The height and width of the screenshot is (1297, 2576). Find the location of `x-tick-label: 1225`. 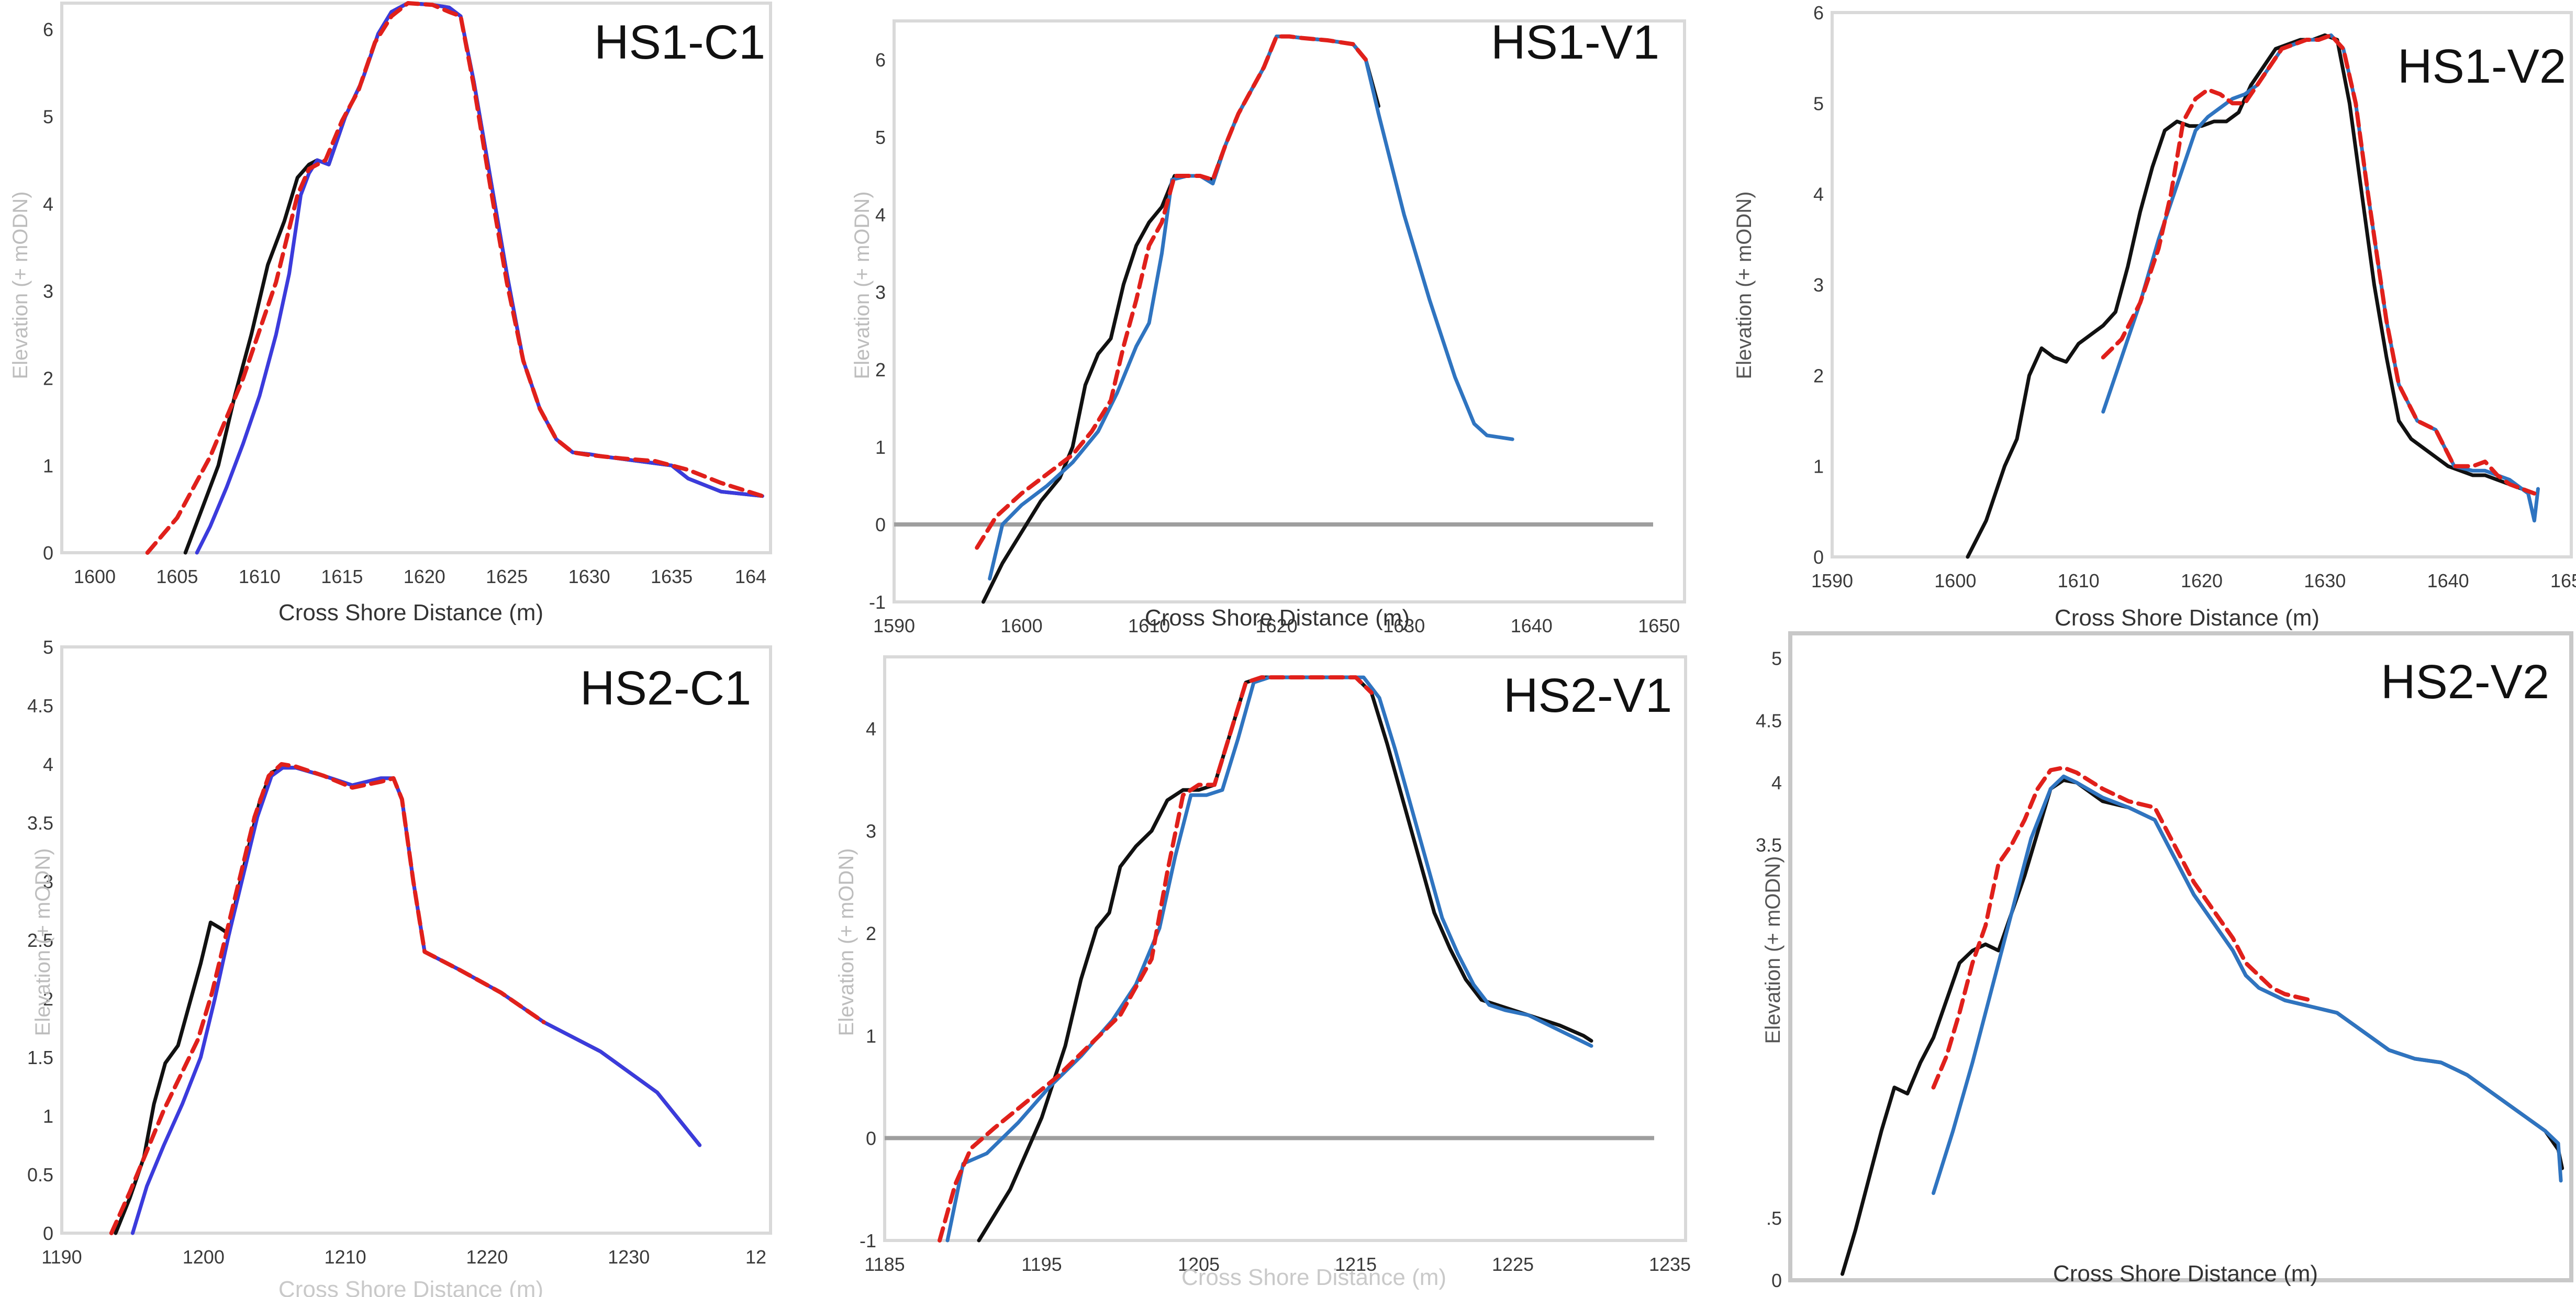

x-tick-label: 1225 is located at coordinates (1513, 1264).